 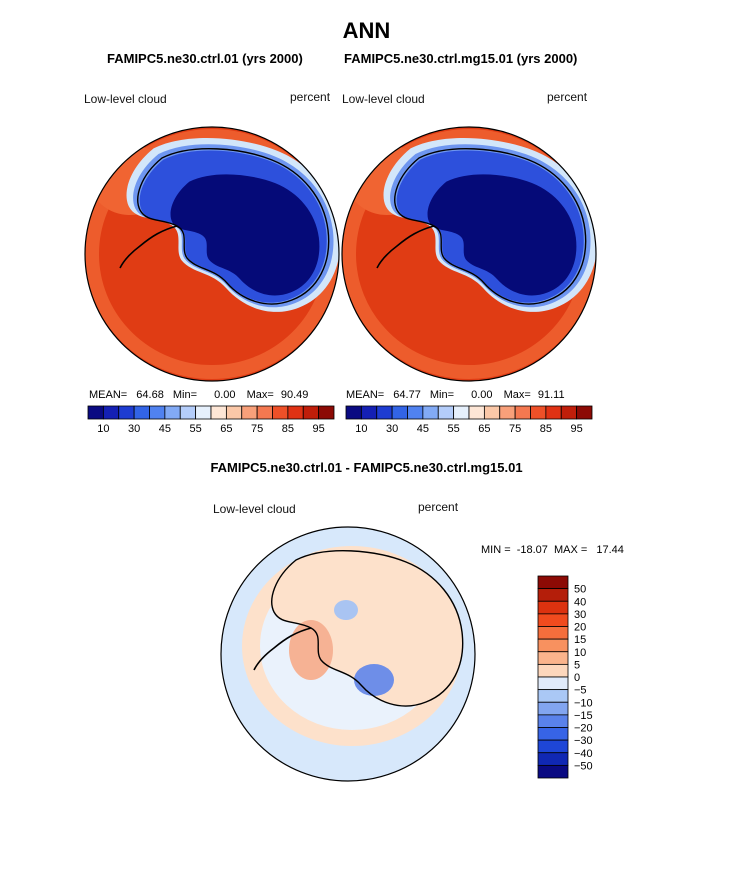 What do you see at coordinates (496, 550) in the screenshot?
I see `diff-min-label: MIN =` at bounding box center [496, 550].